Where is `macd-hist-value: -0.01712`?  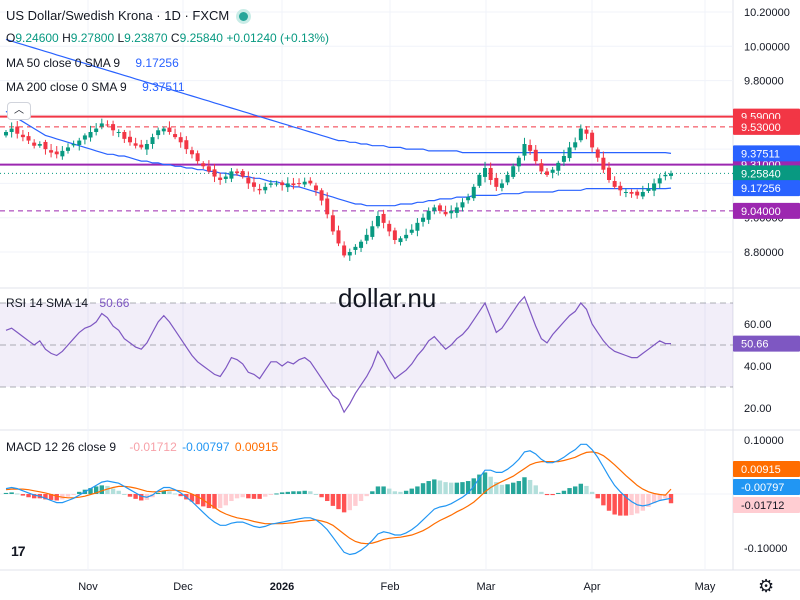
macd-hist-value: -0.01712 is located at coordinates (153, 447).